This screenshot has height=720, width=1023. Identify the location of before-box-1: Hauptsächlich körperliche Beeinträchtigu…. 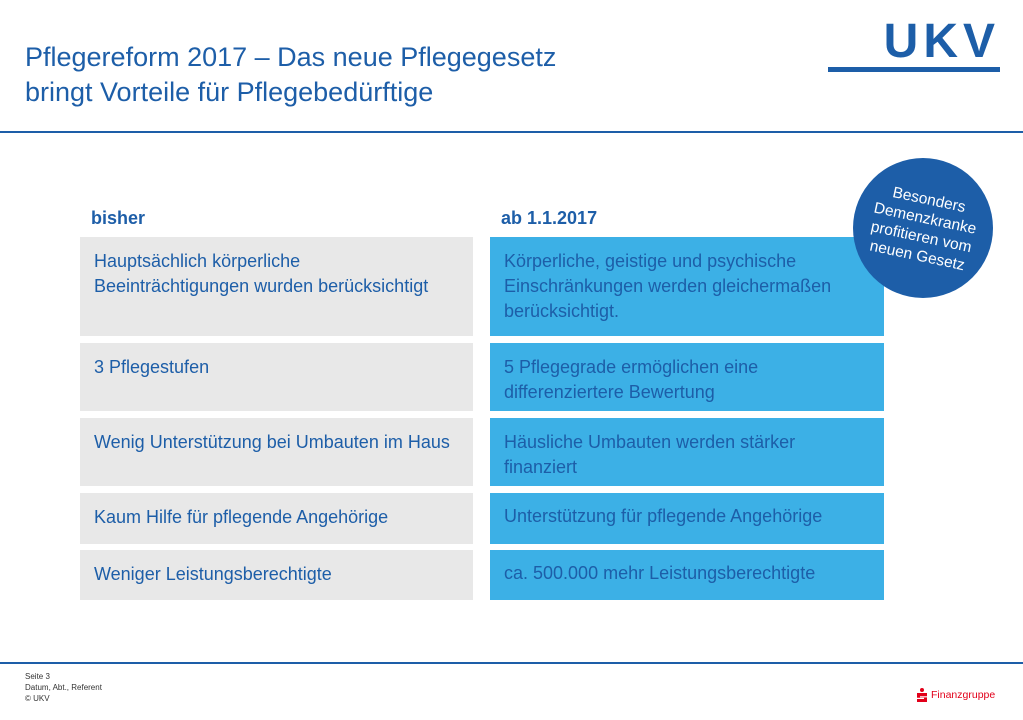
(276, 286).